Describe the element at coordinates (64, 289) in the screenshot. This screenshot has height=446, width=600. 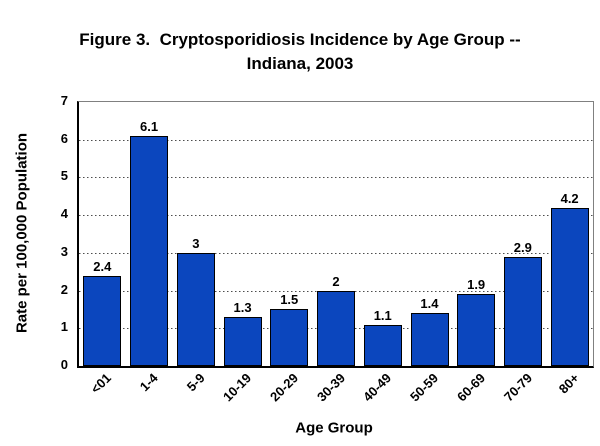
I see `y-tick-label-2: 2` at that location.